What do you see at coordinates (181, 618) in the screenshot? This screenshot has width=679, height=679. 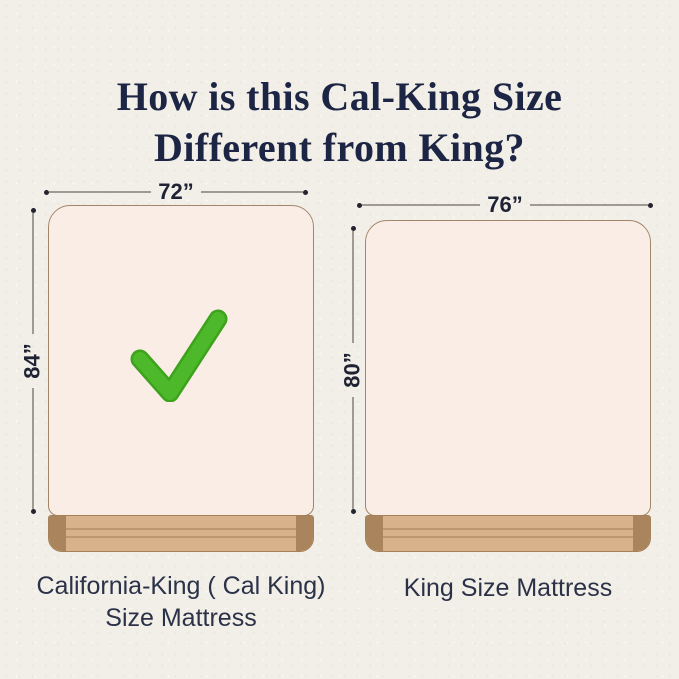 I see `cal-king-caption-line-2: Size Mattress` at bounding box center [181, 618].